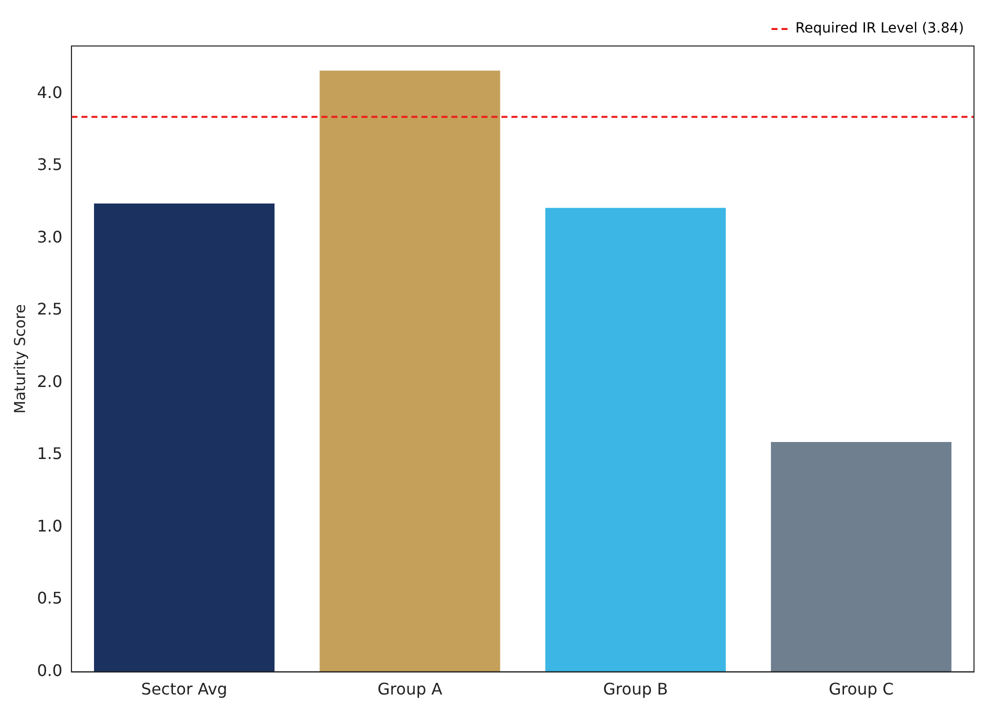 The height and width of the screenshot is (713, 986). I want to click on y-axis-title: Maturity Score, so click(19, 359).